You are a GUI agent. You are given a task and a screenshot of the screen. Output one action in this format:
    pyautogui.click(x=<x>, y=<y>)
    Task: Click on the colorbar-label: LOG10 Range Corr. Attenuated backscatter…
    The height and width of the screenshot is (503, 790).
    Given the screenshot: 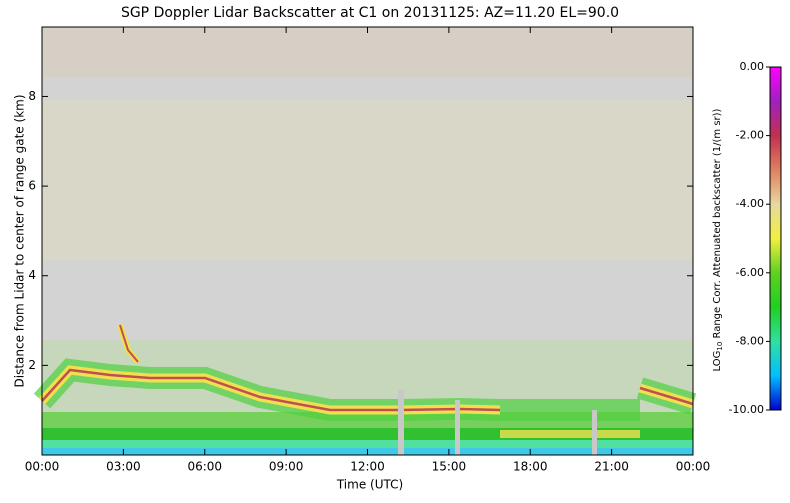 What is the action you would take?
    pyautogui.click(x=718, y=239)
    